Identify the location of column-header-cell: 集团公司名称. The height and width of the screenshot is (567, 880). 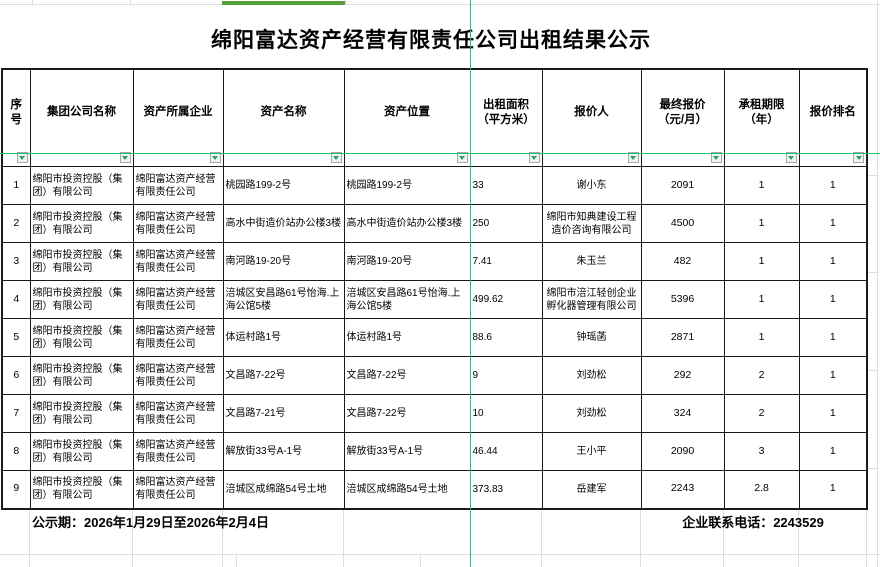
(81, 117).